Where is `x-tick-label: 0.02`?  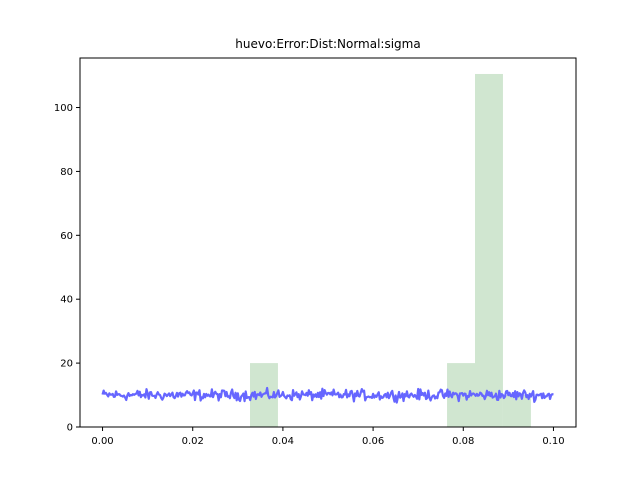 x-tick-label: 0.02 is located at coordinates (193, 441).